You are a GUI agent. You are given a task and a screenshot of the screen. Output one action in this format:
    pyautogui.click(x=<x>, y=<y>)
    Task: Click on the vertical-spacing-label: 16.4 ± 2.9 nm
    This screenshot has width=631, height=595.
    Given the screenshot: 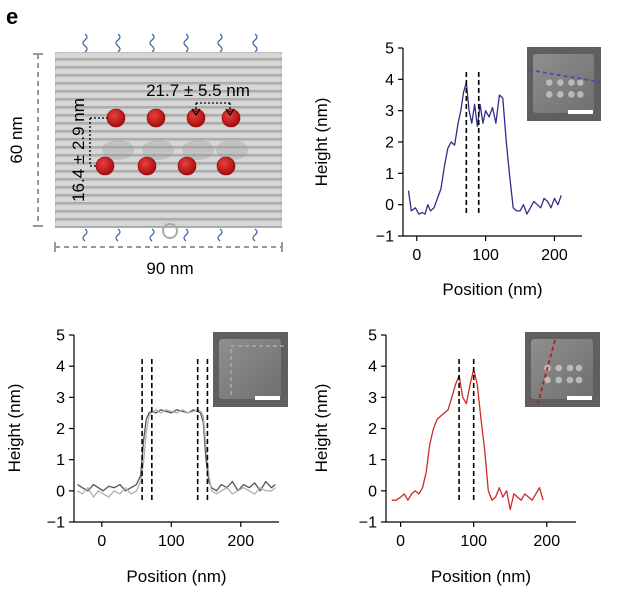 What is the action you would take?
    pyautogui.click(x=78, y=150)
    